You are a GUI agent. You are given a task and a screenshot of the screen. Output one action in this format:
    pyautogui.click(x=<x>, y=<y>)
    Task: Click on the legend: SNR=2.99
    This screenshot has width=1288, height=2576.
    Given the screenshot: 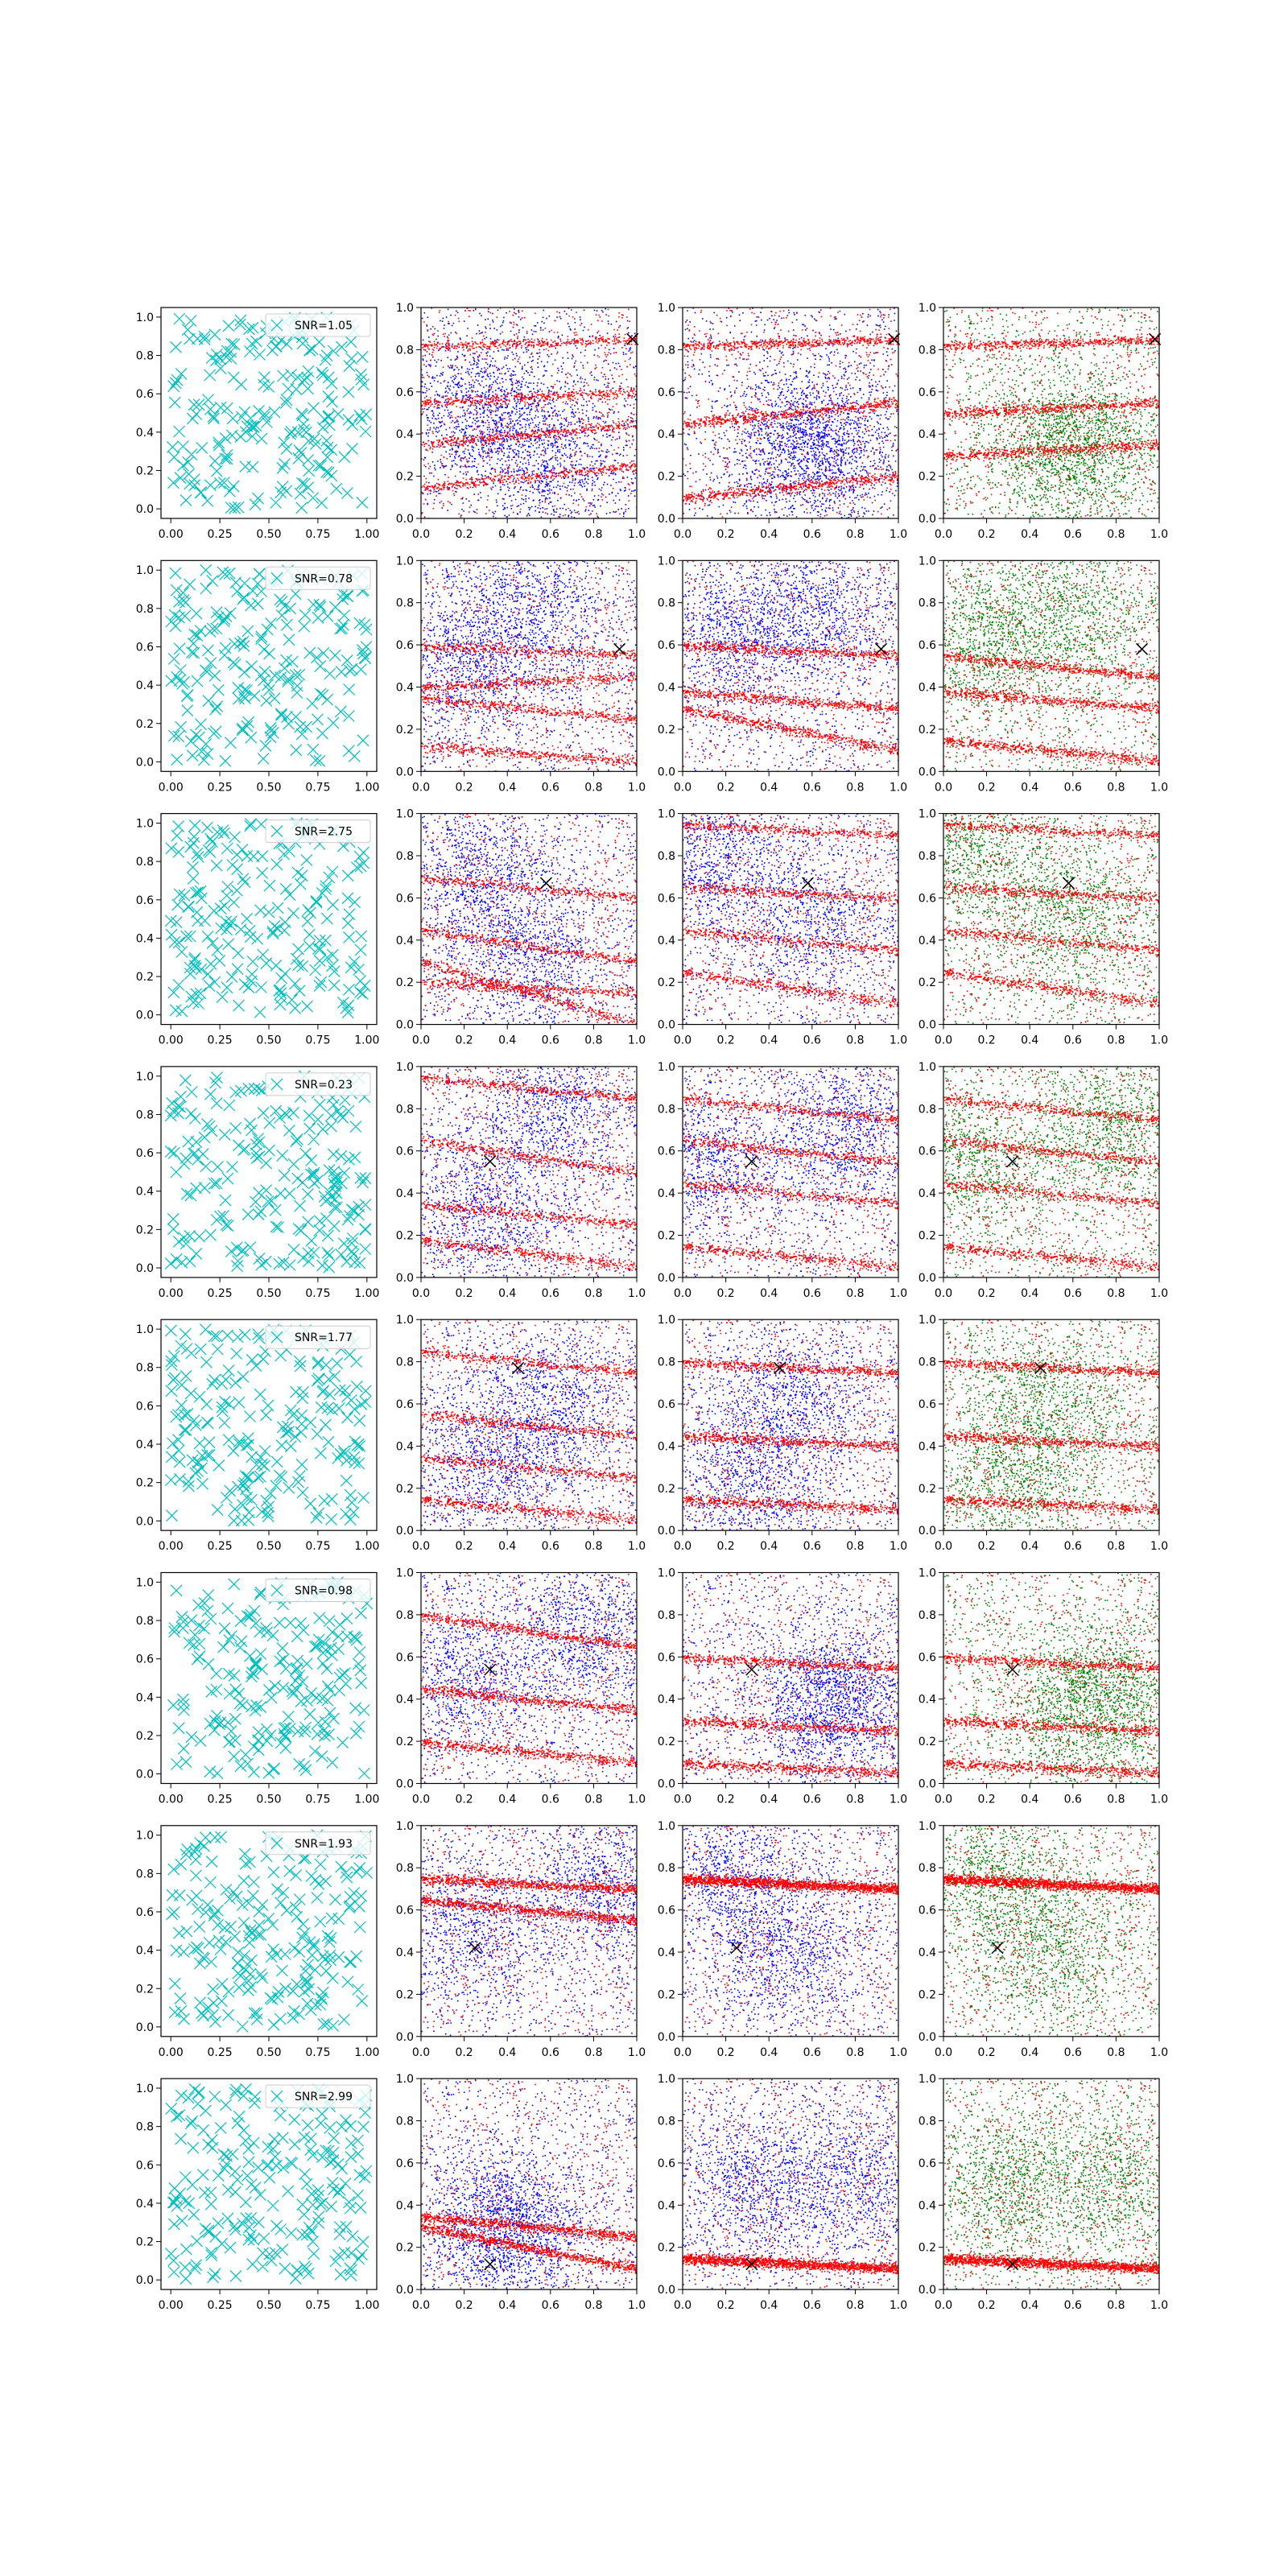 What is the action you would take?
    pyautogui.click(x=318, y=2096)
    